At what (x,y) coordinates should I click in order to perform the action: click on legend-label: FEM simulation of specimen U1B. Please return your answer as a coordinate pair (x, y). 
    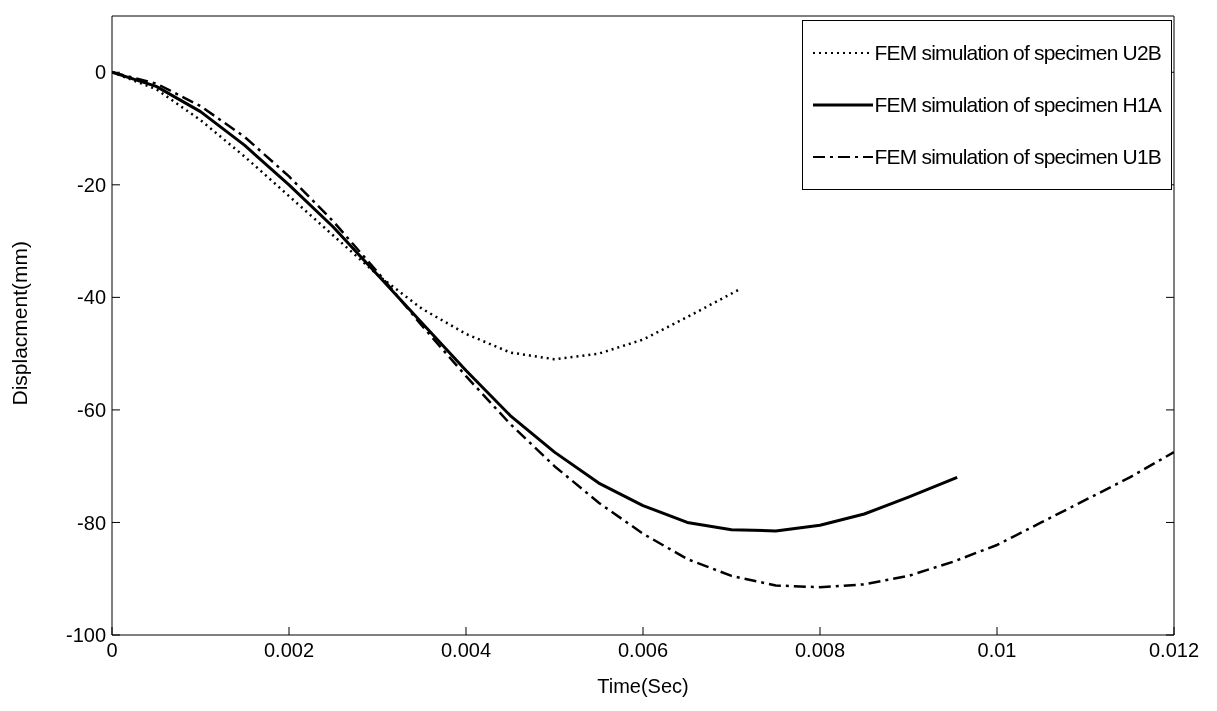
    Looking at the image, I should click on (1017, 157).